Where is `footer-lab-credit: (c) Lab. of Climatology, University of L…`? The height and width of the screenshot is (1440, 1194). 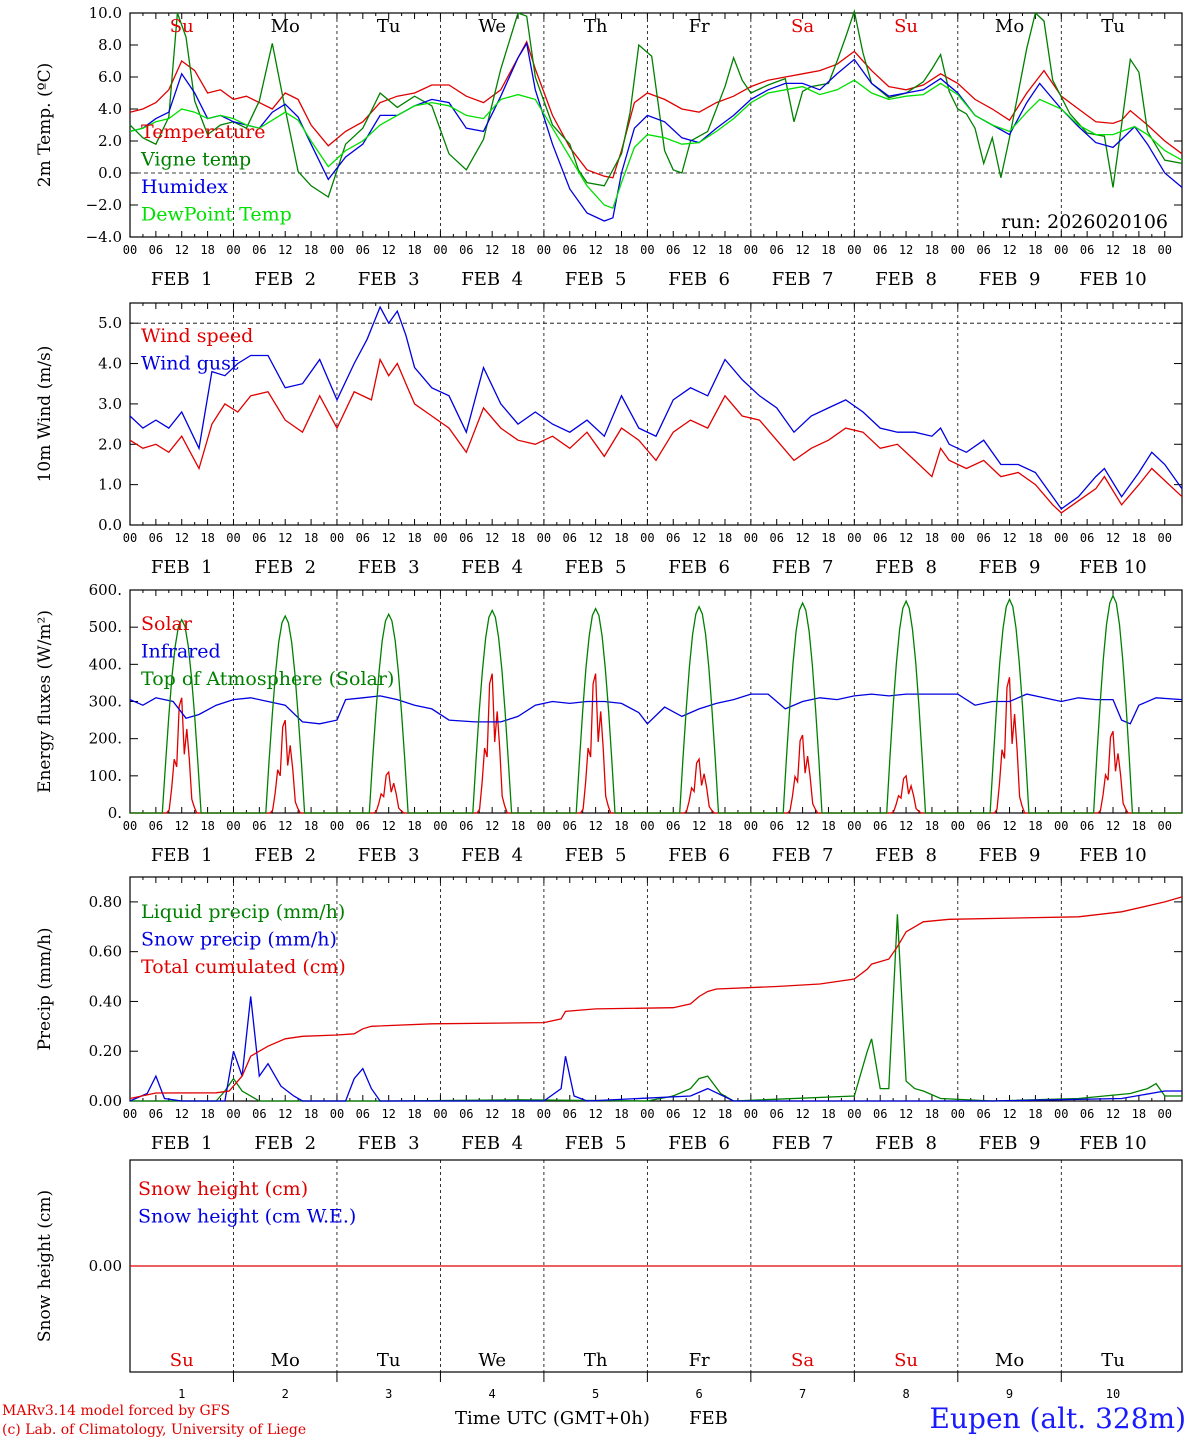
footer-lab-credit: (c) Lab. of Climatology, University of L… is located at coordinates (154, 1430).